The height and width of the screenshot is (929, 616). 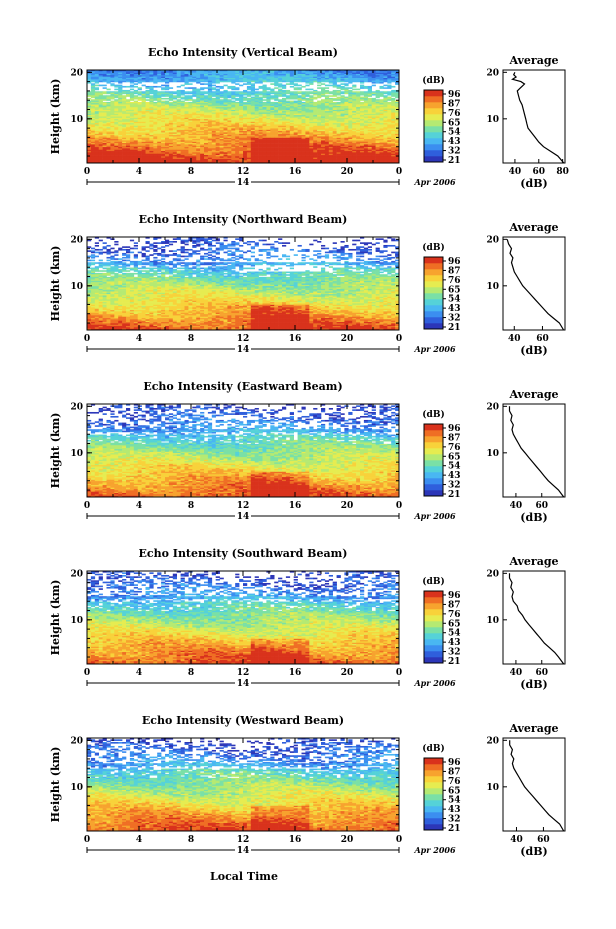 What do you see at coordinates (541, 673) in the screenshot?
I see `profile-x-tick-label: 60` at bounding box center [541, 673].